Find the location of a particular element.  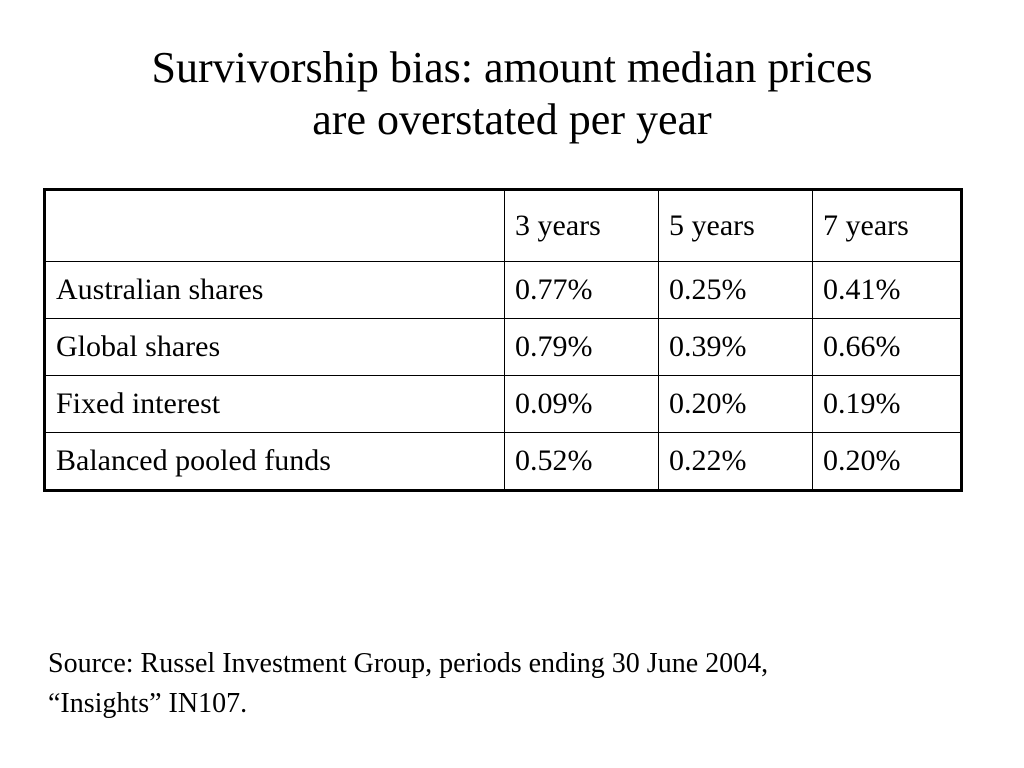

cell-3-years: 0.77% is located at coordinates (581, 290).